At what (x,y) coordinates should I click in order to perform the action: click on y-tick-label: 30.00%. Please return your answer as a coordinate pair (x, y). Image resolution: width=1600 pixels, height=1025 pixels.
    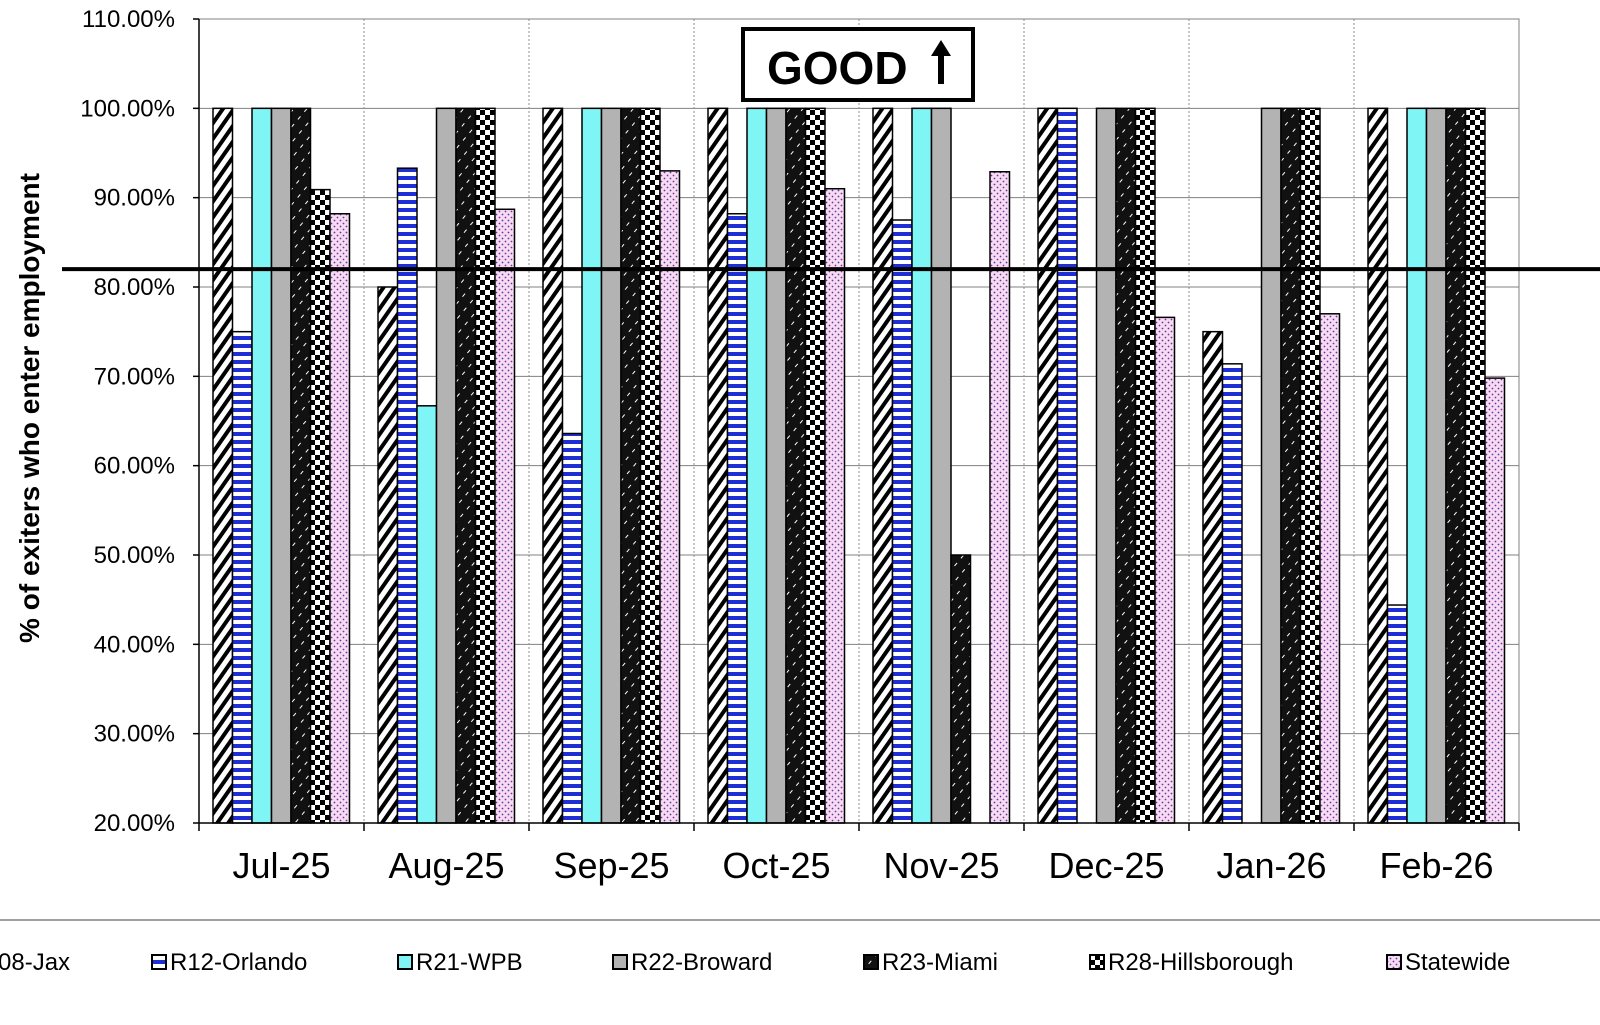
    Looking at the image, I should click on (134, 734).